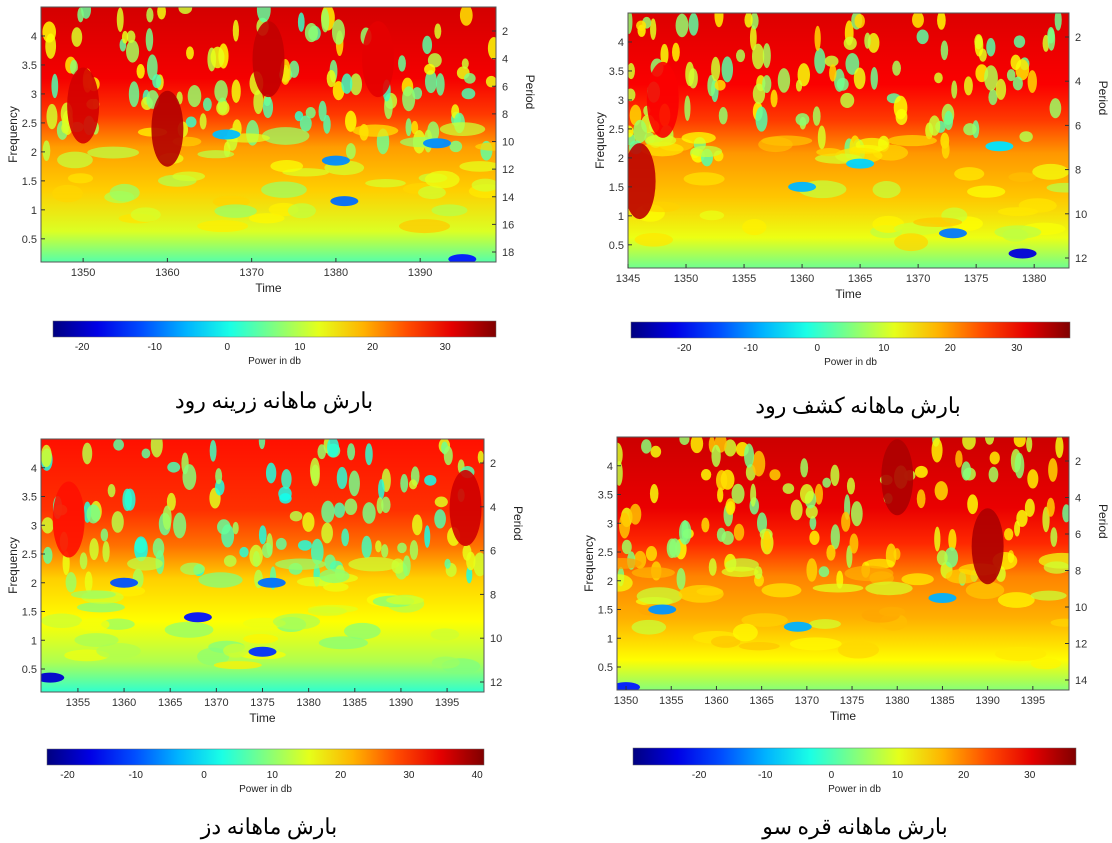 Image resolution: width=1112 pixels, height=843 pixels. Describe the element at coordinates (508, 143) in the screenshot. I see `period-tick-label: 10` at that location.